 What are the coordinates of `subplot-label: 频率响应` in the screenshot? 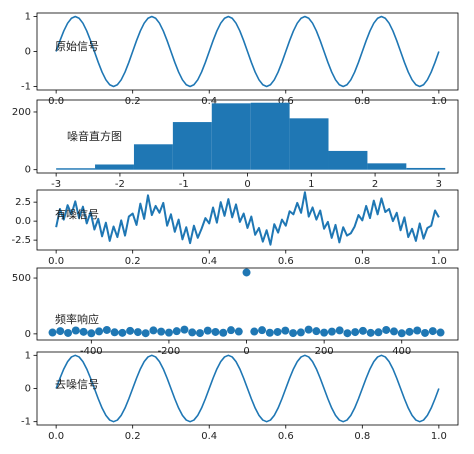 It's located at (77, 319).